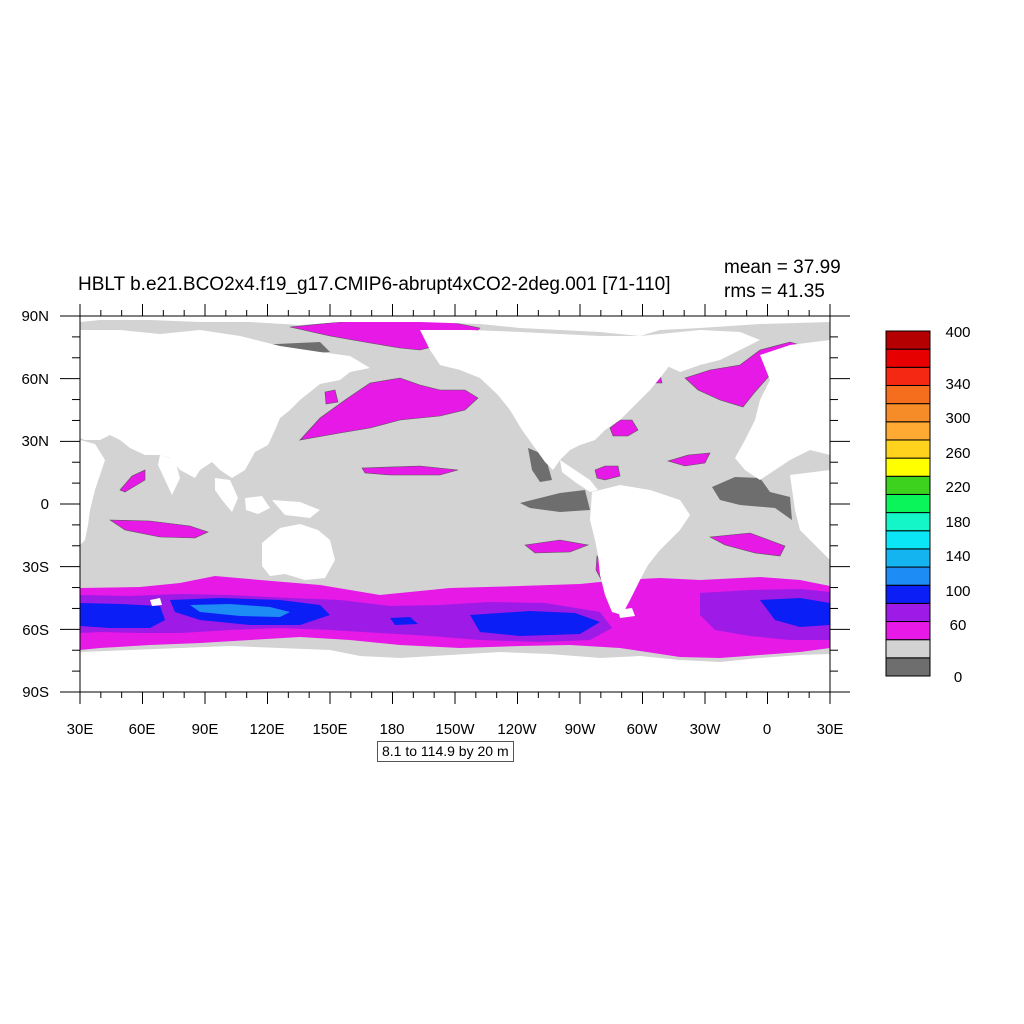 Image resolution: width=1024 pixels, height=1024 pixels. I want to click on lon-tick-label: 120E, so click(266, 729).